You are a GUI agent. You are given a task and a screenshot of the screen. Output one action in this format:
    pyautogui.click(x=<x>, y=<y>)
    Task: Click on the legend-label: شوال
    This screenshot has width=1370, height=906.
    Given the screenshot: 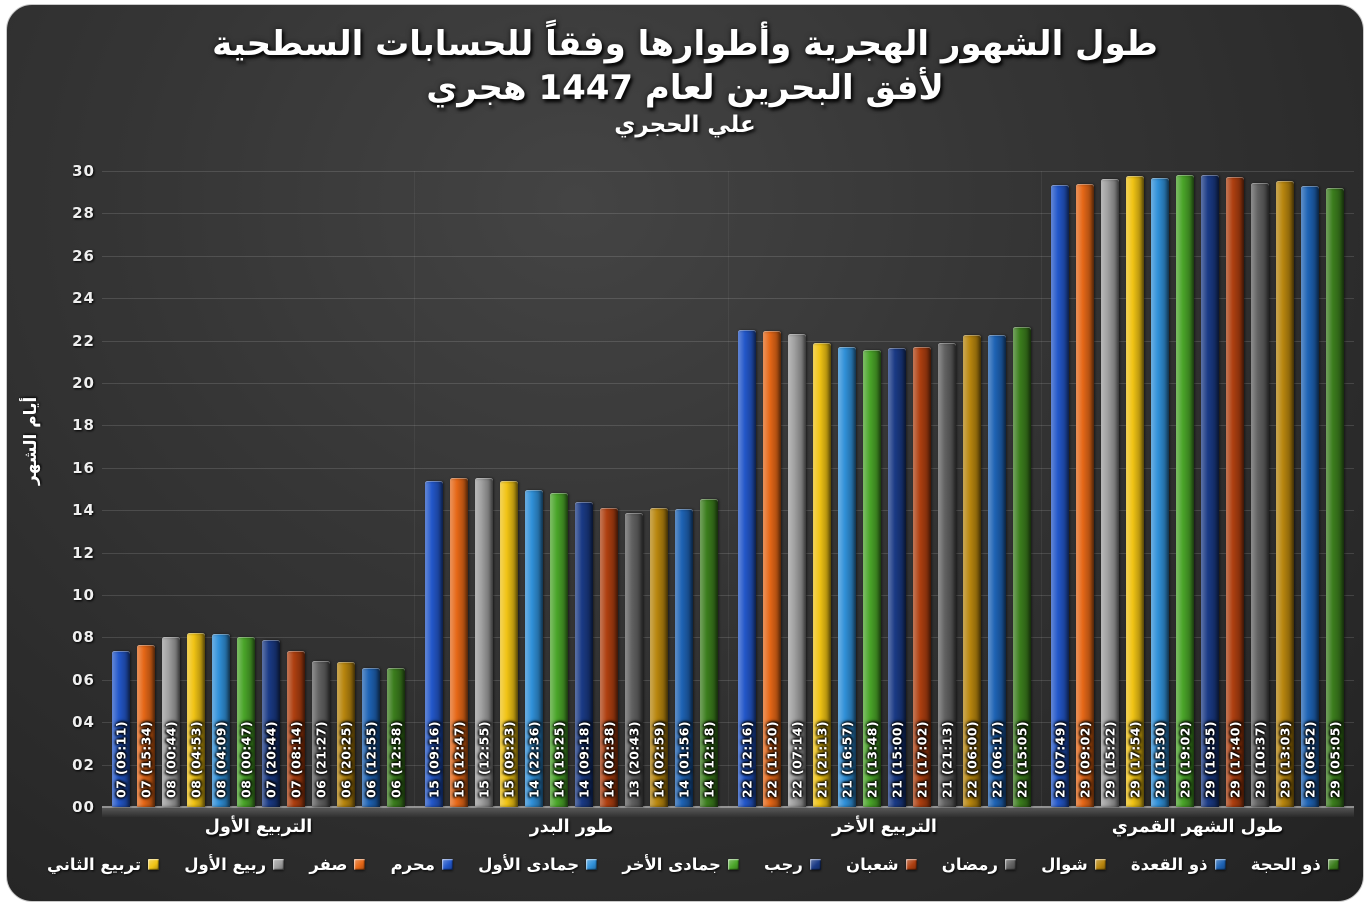 What is the action you would take?
    pyautogui.click(x=1064, y=864)
    